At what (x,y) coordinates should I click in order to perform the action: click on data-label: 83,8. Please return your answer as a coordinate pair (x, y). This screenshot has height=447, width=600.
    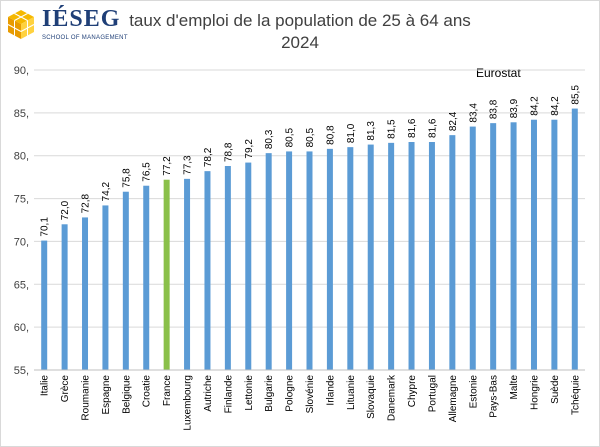
    Looking at the image, I should click on (494, 109).